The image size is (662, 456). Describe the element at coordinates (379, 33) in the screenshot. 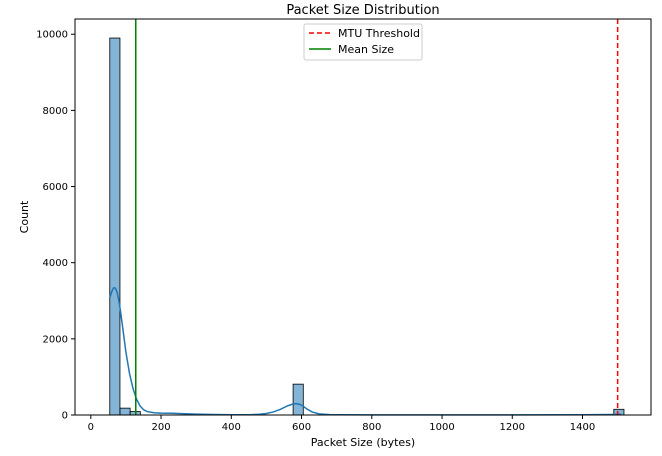

I see `legend-label-mtu-threshold: MTU Threshold` at that location.